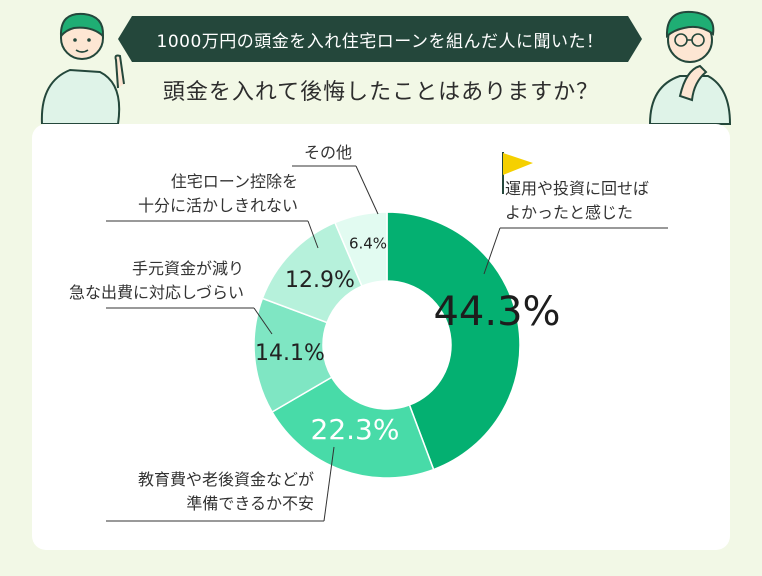  Describe the element at coordinates (226, 479) in the screenshot. I see `category-label-2-line-1: 教育費や老後資金などが` at that location.